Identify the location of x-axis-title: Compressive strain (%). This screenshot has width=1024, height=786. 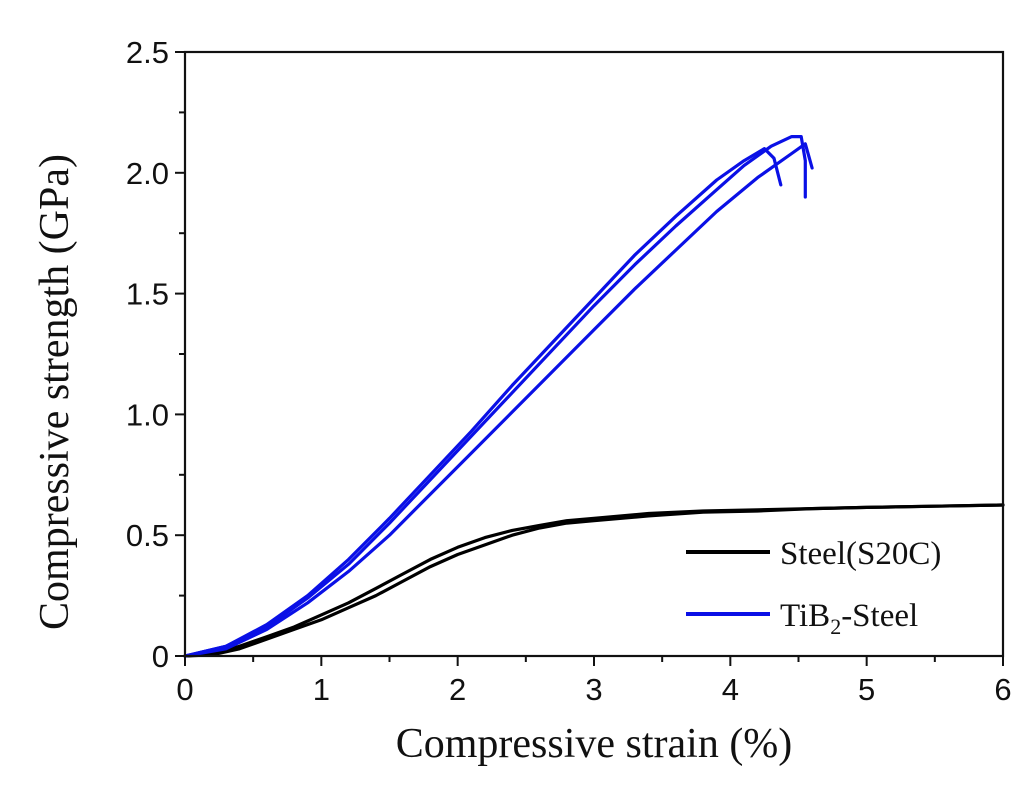
(594, 744).